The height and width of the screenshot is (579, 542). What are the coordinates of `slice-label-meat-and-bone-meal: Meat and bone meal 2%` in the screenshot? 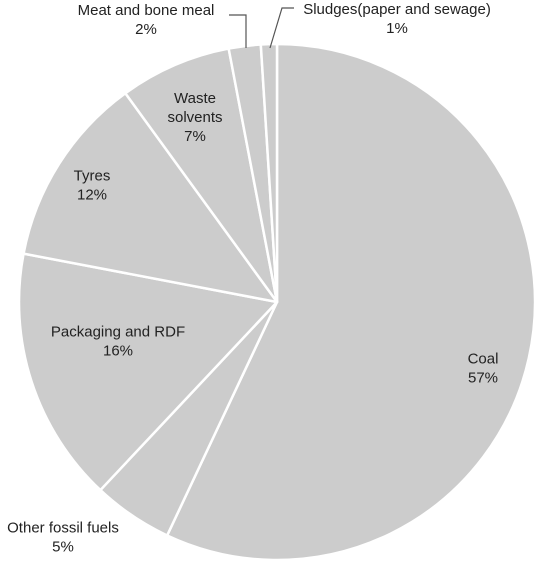 It's located at (146, 20).